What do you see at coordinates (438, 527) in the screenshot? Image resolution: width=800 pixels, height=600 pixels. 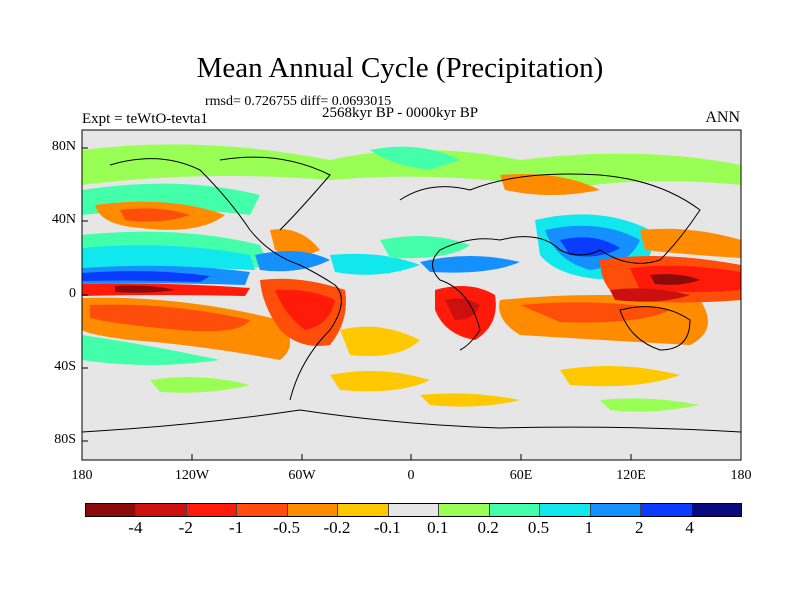 I see `colorbar-label: 0.1` at bounding box center [438, 527].